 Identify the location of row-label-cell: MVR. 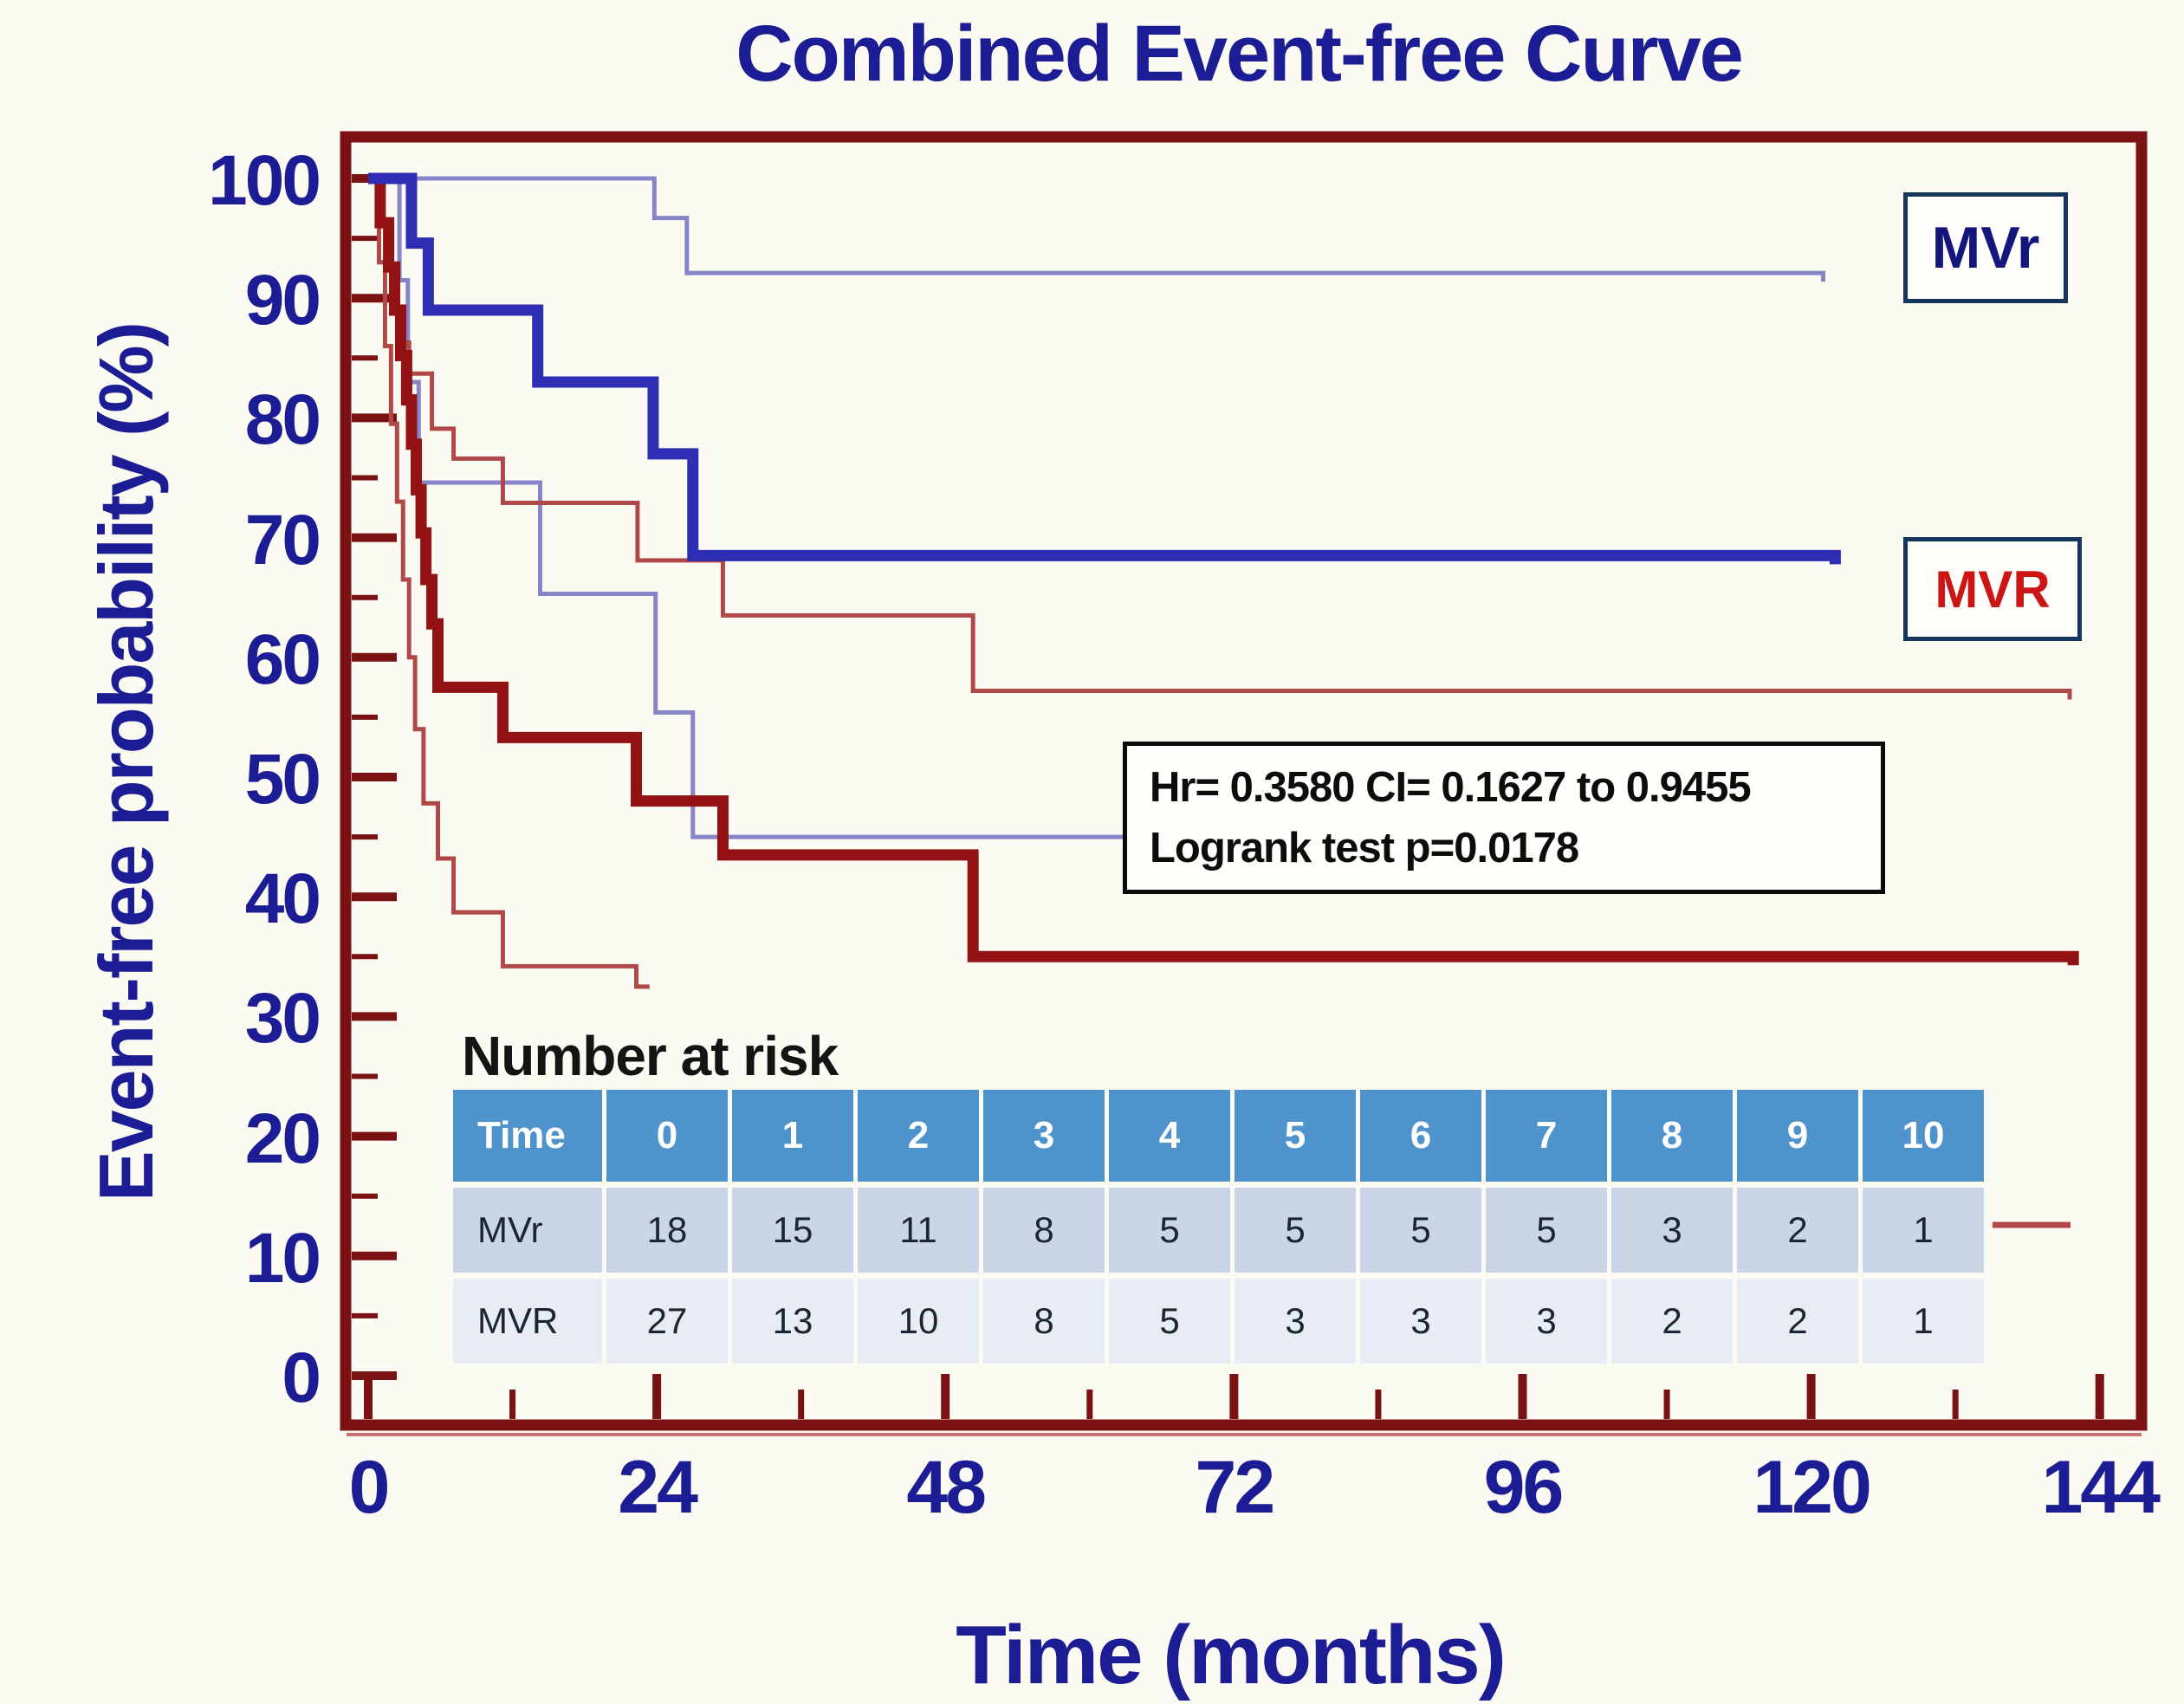
(527, 1321).